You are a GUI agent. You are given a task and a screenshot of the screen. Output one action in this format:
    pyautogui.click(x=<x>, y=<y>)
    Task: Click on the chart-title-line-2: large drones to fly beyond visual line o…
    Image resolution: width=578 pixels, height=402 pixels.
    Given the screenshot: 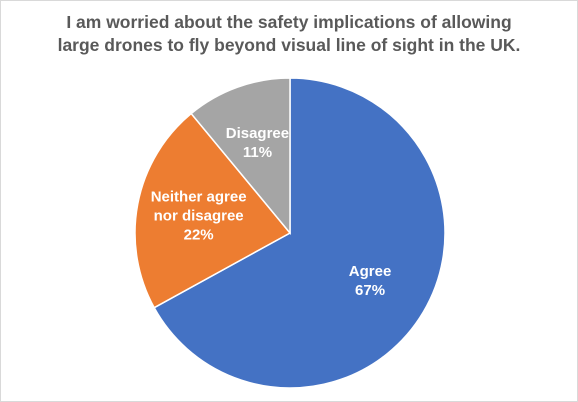 What is the action you would take?
    pyautogui.click(x=289, y=45)
    